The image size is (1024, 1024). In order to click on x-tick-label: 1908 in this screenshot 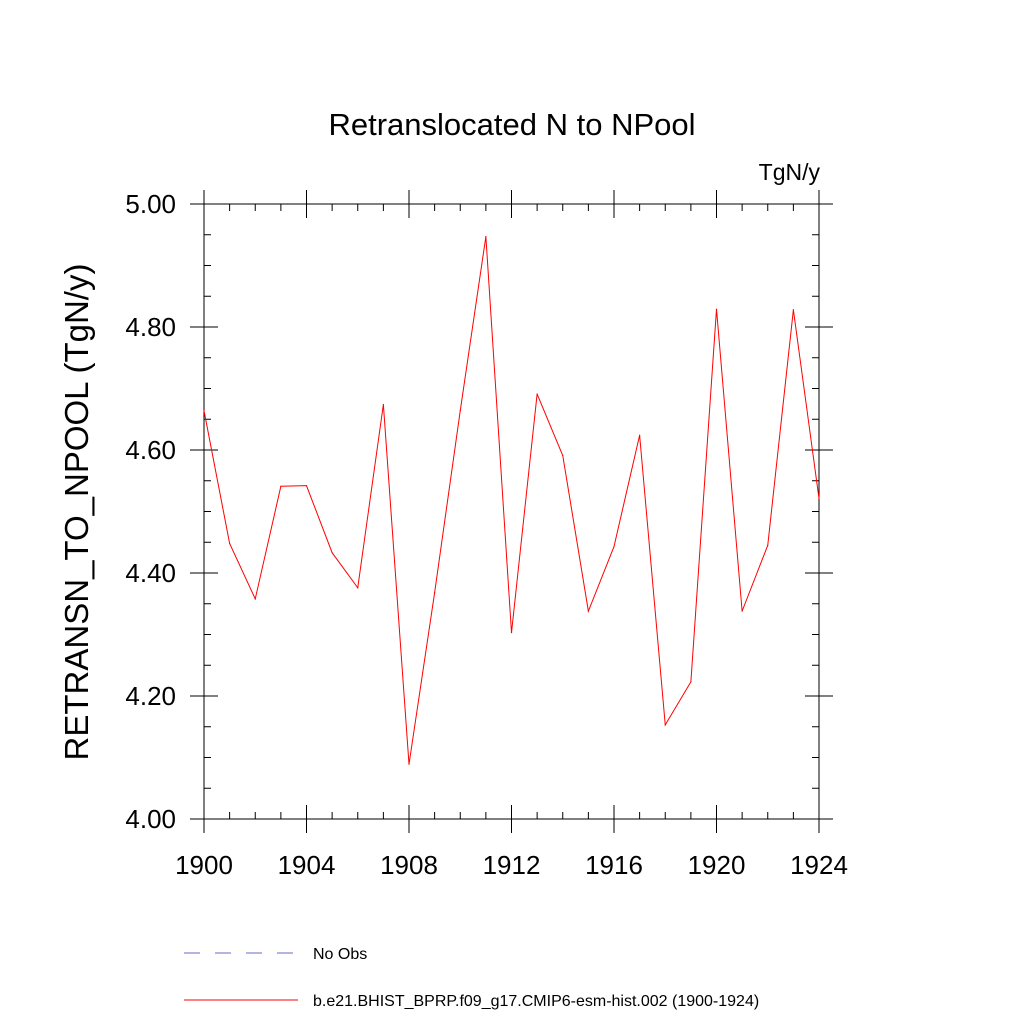, I will do `click(409, 865)`.